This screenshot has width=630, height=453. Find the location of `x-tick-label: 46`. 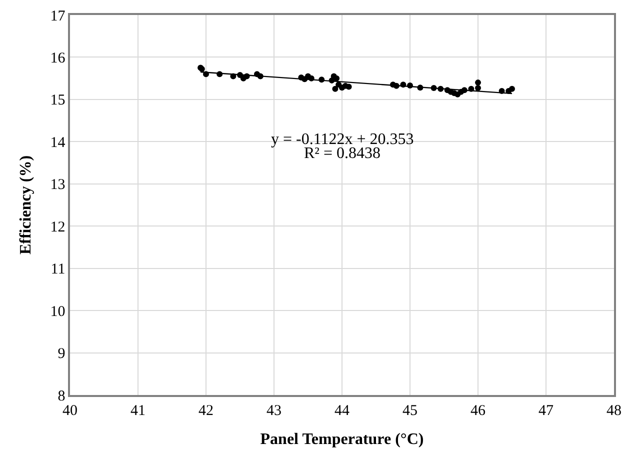

x-tick-label: 46 is located at coordinates (478, 410).